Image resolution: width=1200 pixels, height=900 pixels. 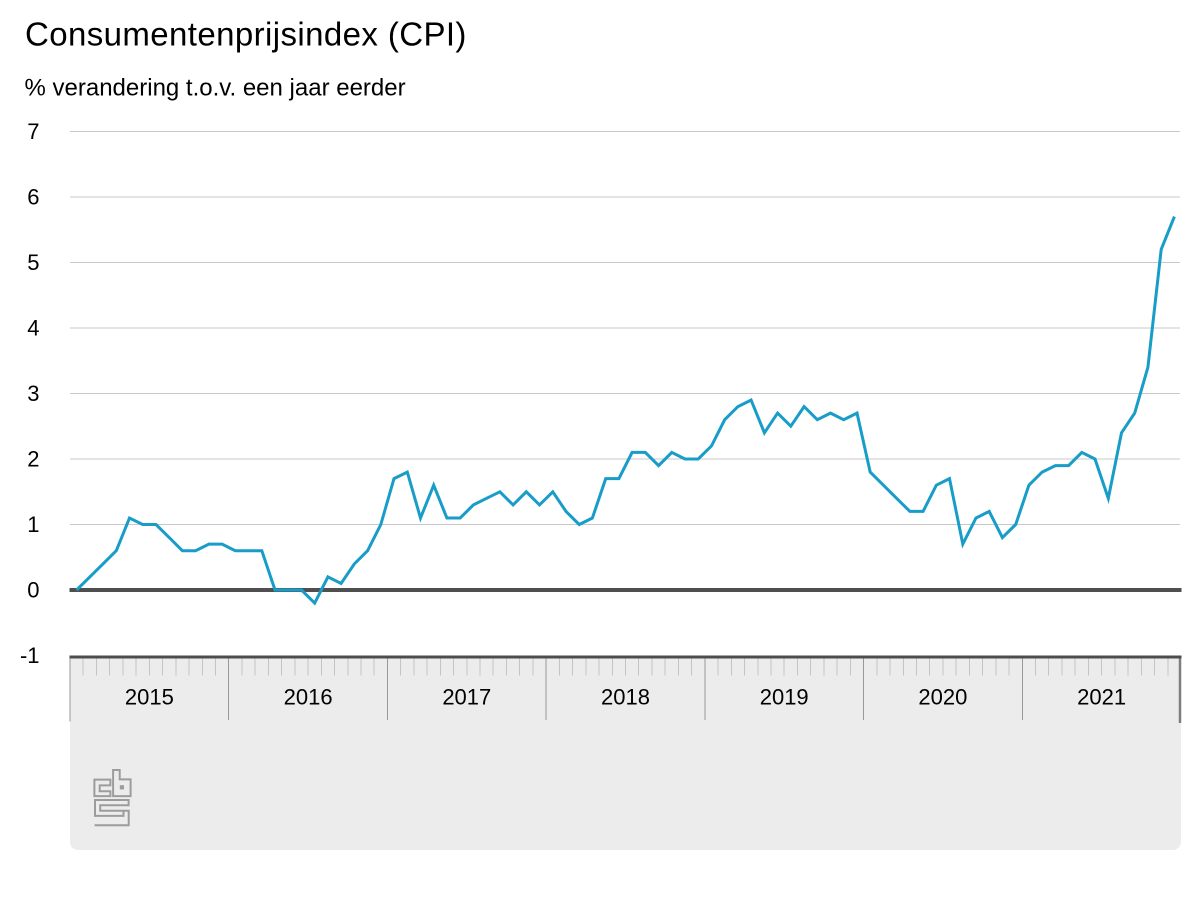 What do you see at coordinates (33, 524) in the screenshot?
I see `svg-text: 1` at bounding box center [33, 524].